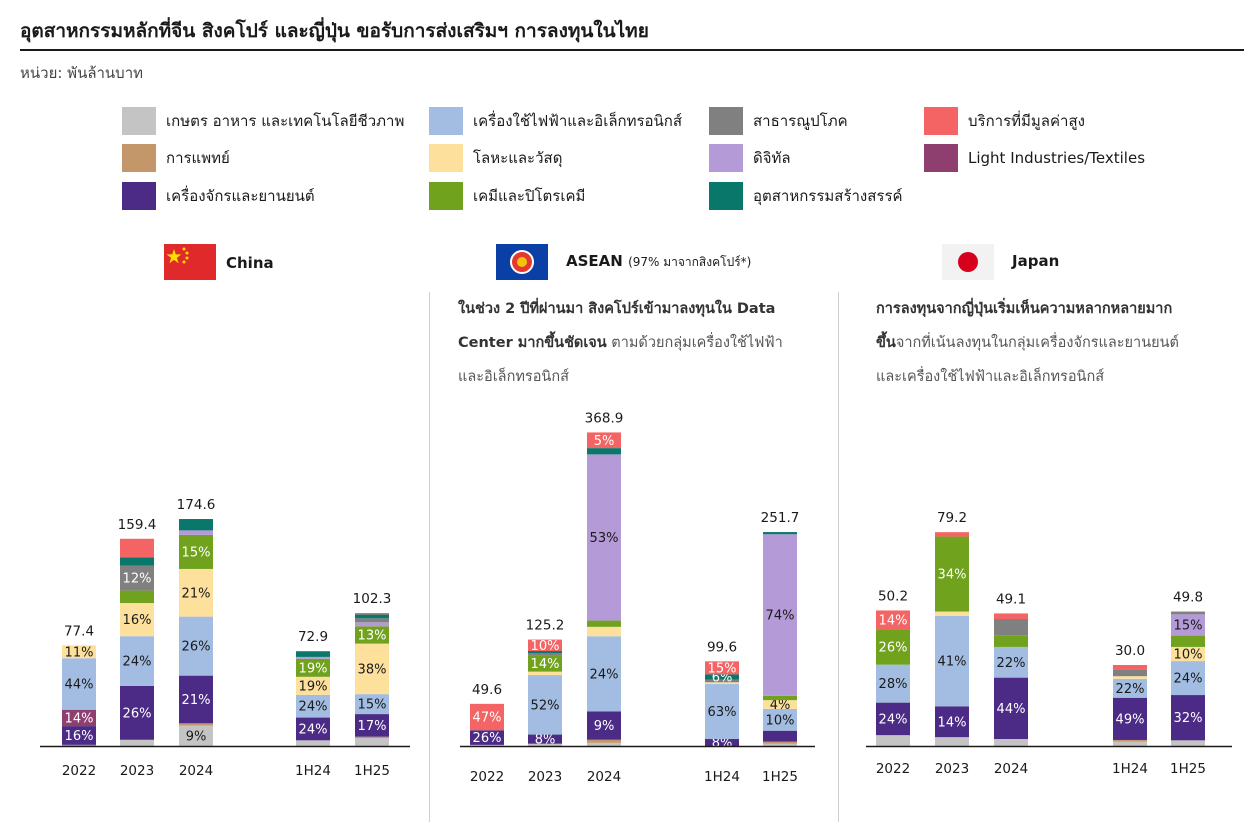  Describe the element at coordinates (690, 262) in the screenshot. I see `panel-subtitle: (97% มาจากสิงคโปร์*)` at that location.